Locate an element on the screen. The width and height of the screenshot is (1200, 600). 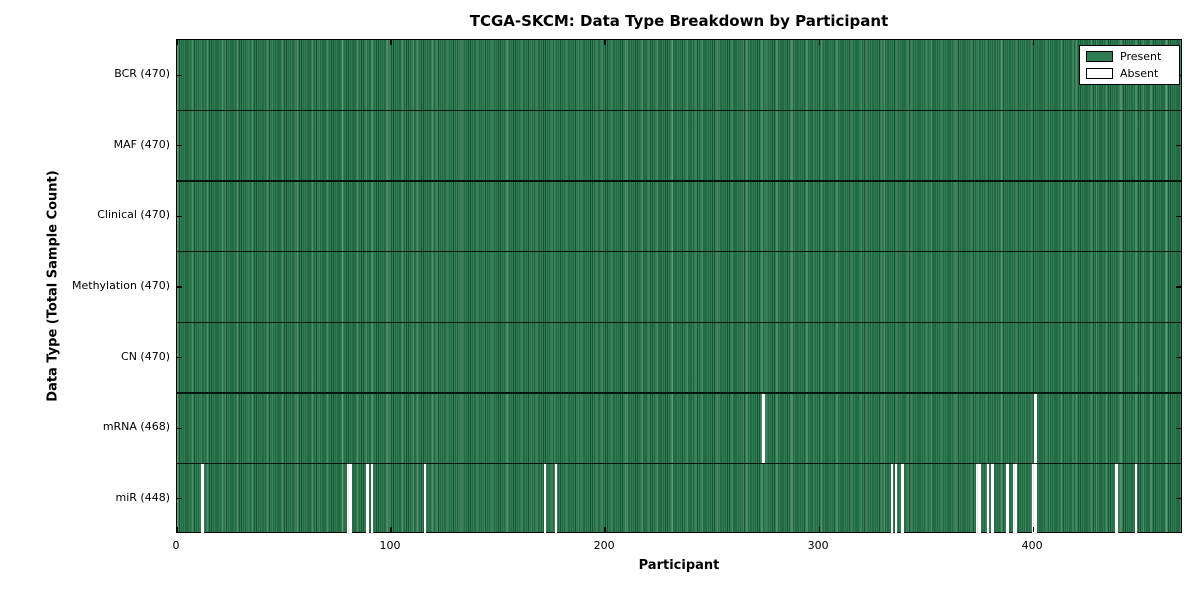
y-tick-label-mRNA: mRNA (468) is located at coordinates (136, 427).